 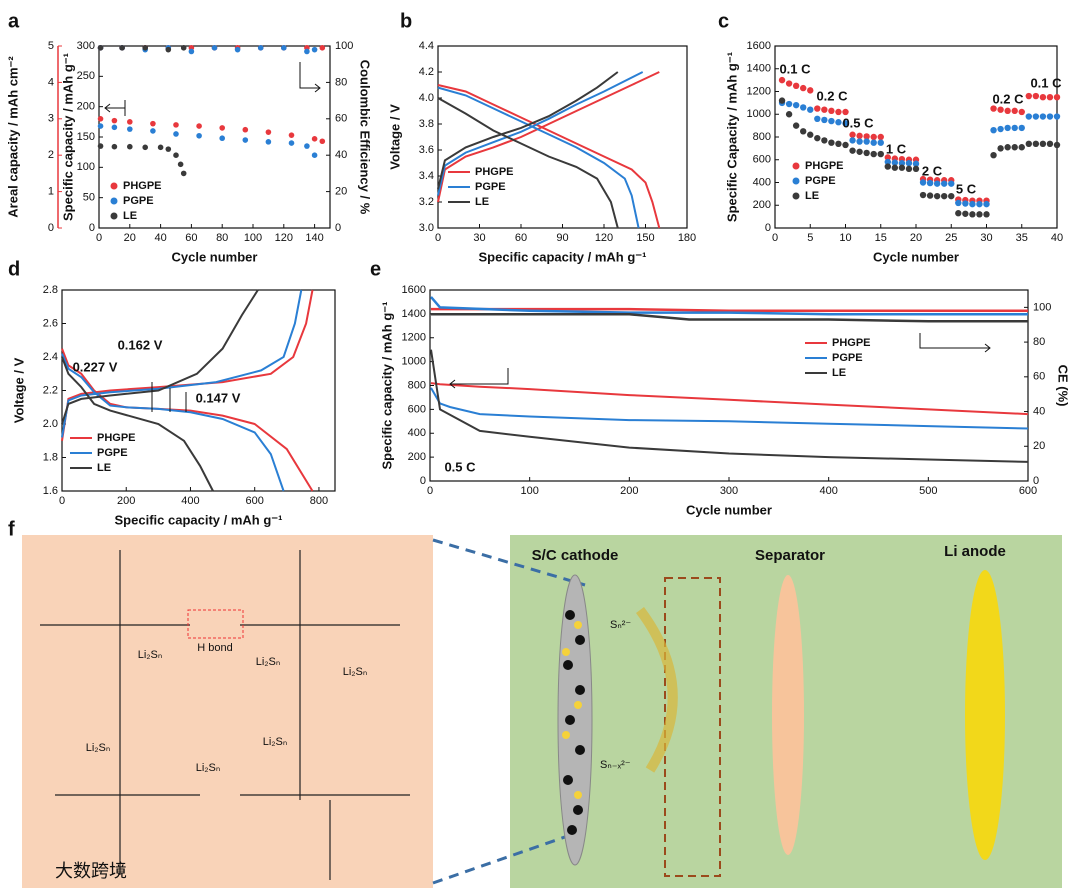 I want to click on legend-label: PGPE, so click(x=490, y=187).